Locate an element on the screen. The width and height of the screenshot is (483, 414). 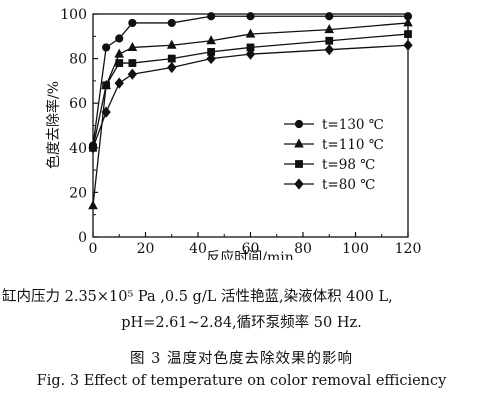
legend-label: t=80 ℃ is located at coordinates (348, 185).